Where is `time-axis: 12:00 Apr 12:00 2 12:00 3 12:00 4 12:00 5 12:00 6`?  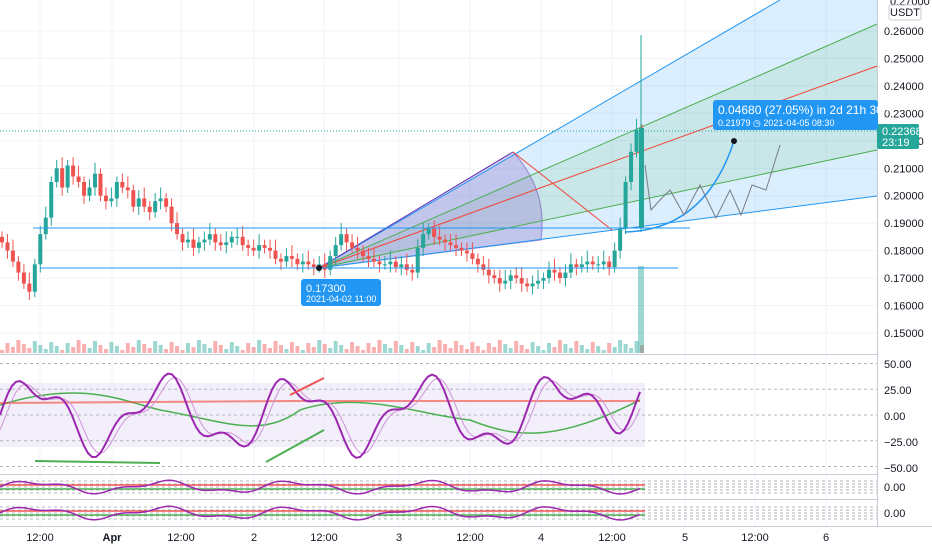 time-axis: 12:00 Apr 12:00 2 12:00 3 12:00 4 12:00 5 12:00 6 is located at coordinates (427, 538).